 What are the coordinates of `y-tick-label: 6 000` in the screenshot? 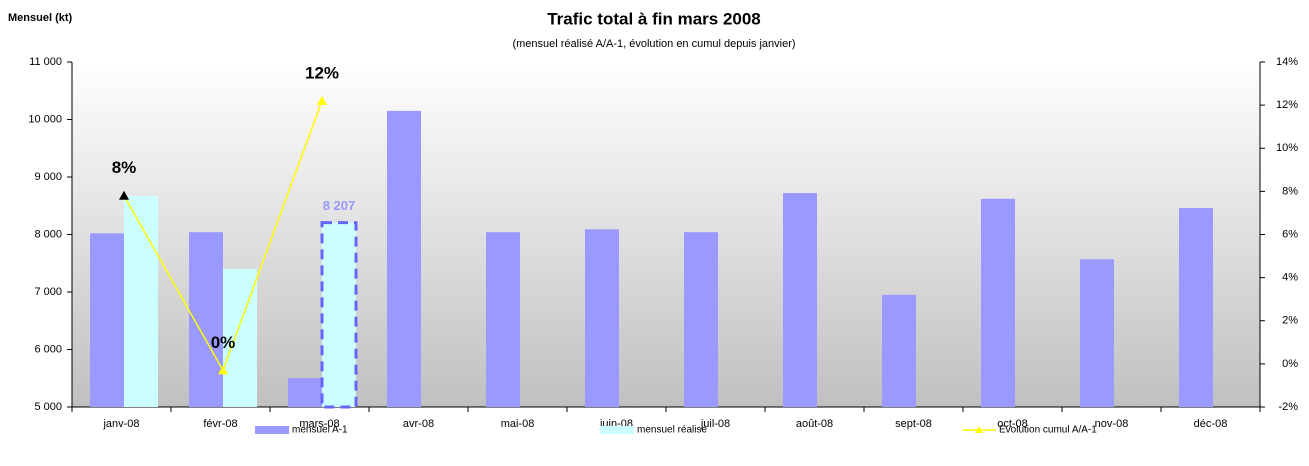 It's located at (48, 349).